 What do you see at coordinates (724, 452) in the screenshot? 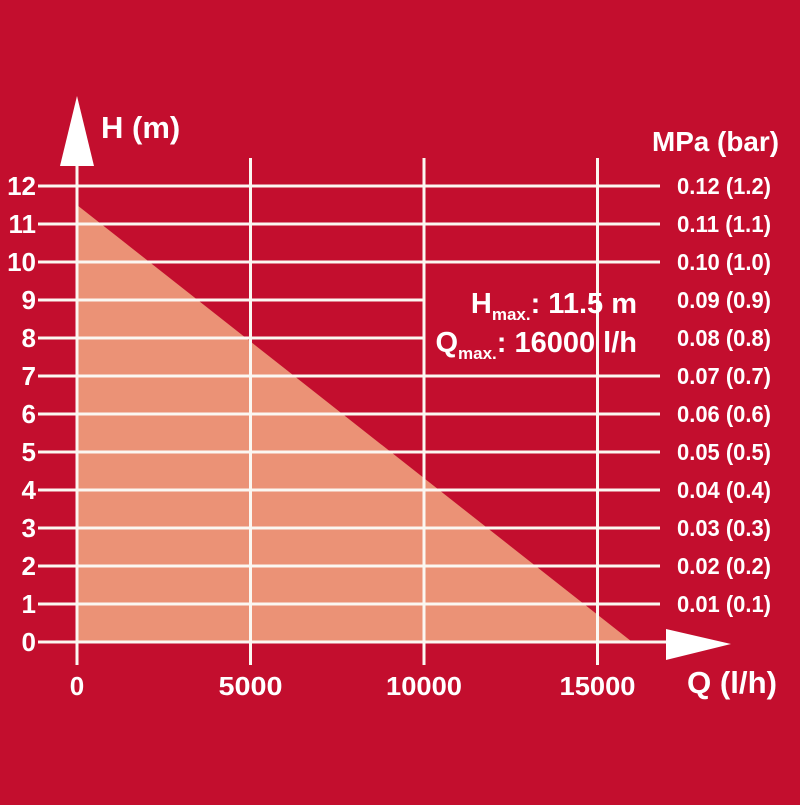
I see `right-axis-tick-label-7: 0.05 (0.5)` at bounding box center [724, 452].